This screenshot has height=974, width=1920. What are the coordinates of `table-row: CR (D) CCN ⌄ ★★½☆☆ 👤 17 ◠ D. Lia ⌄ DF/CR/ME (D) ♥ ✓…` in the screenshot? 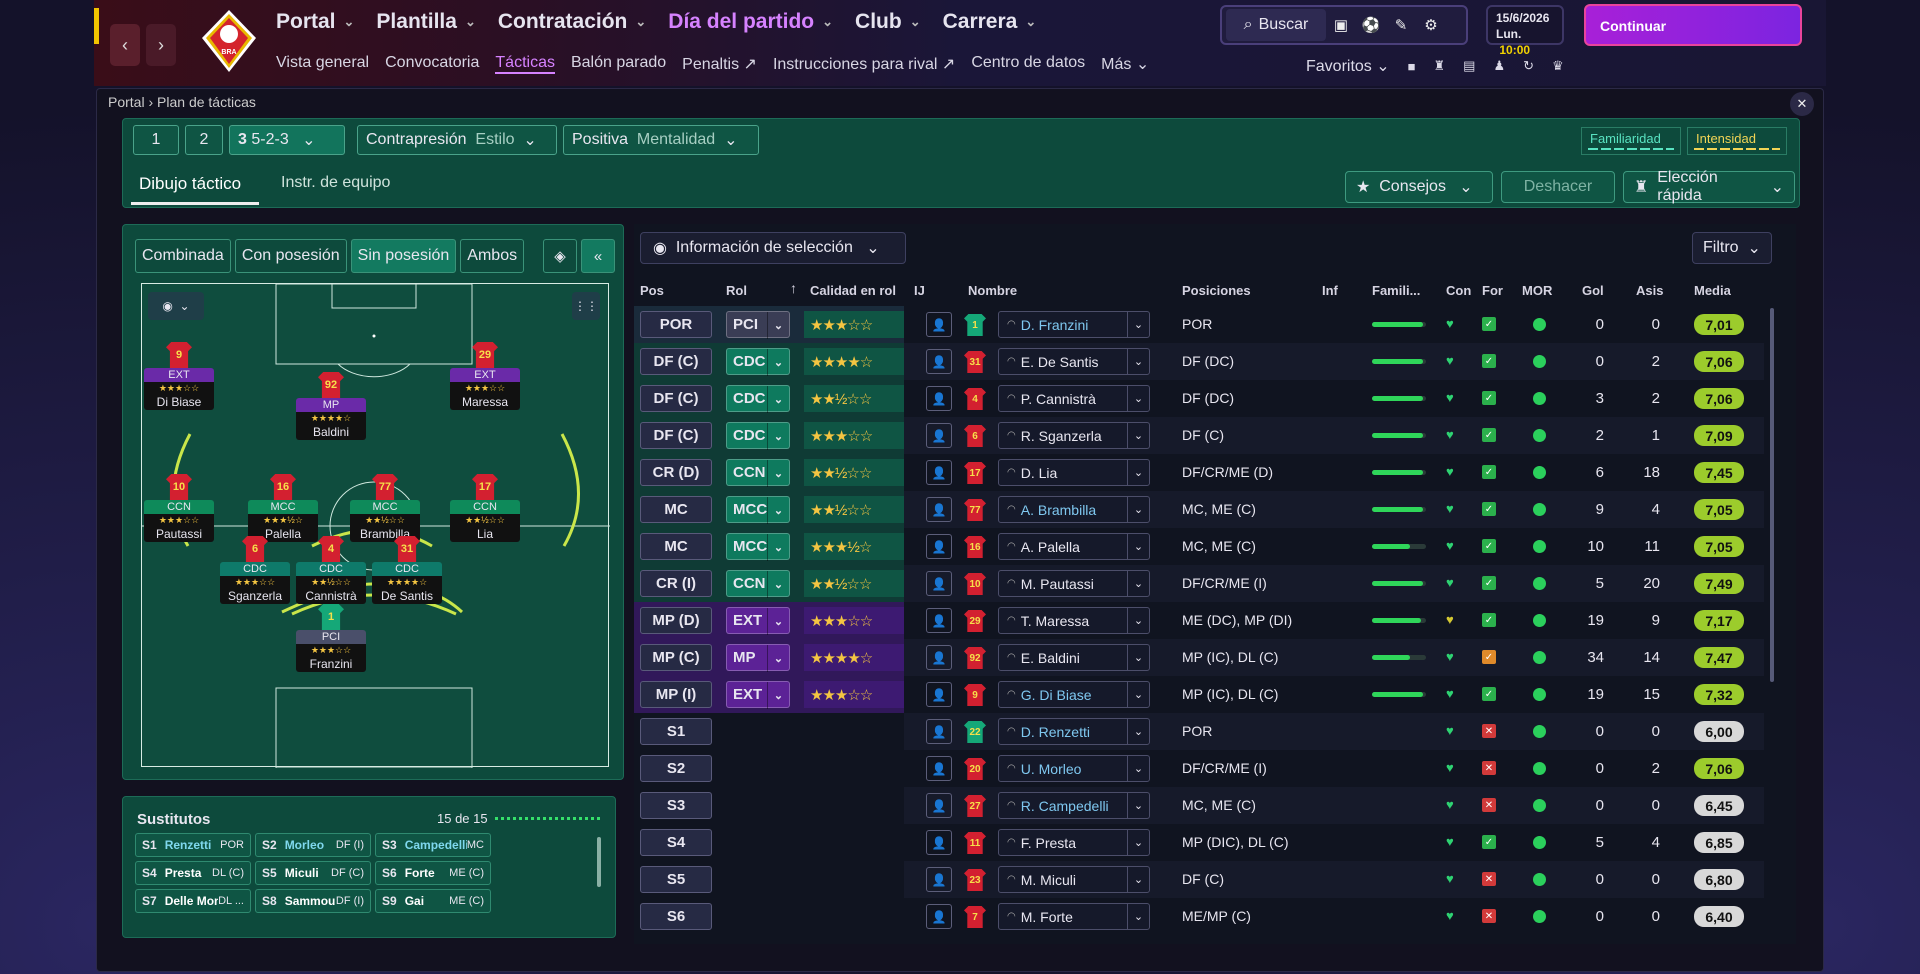 It's located at (1199, 472).